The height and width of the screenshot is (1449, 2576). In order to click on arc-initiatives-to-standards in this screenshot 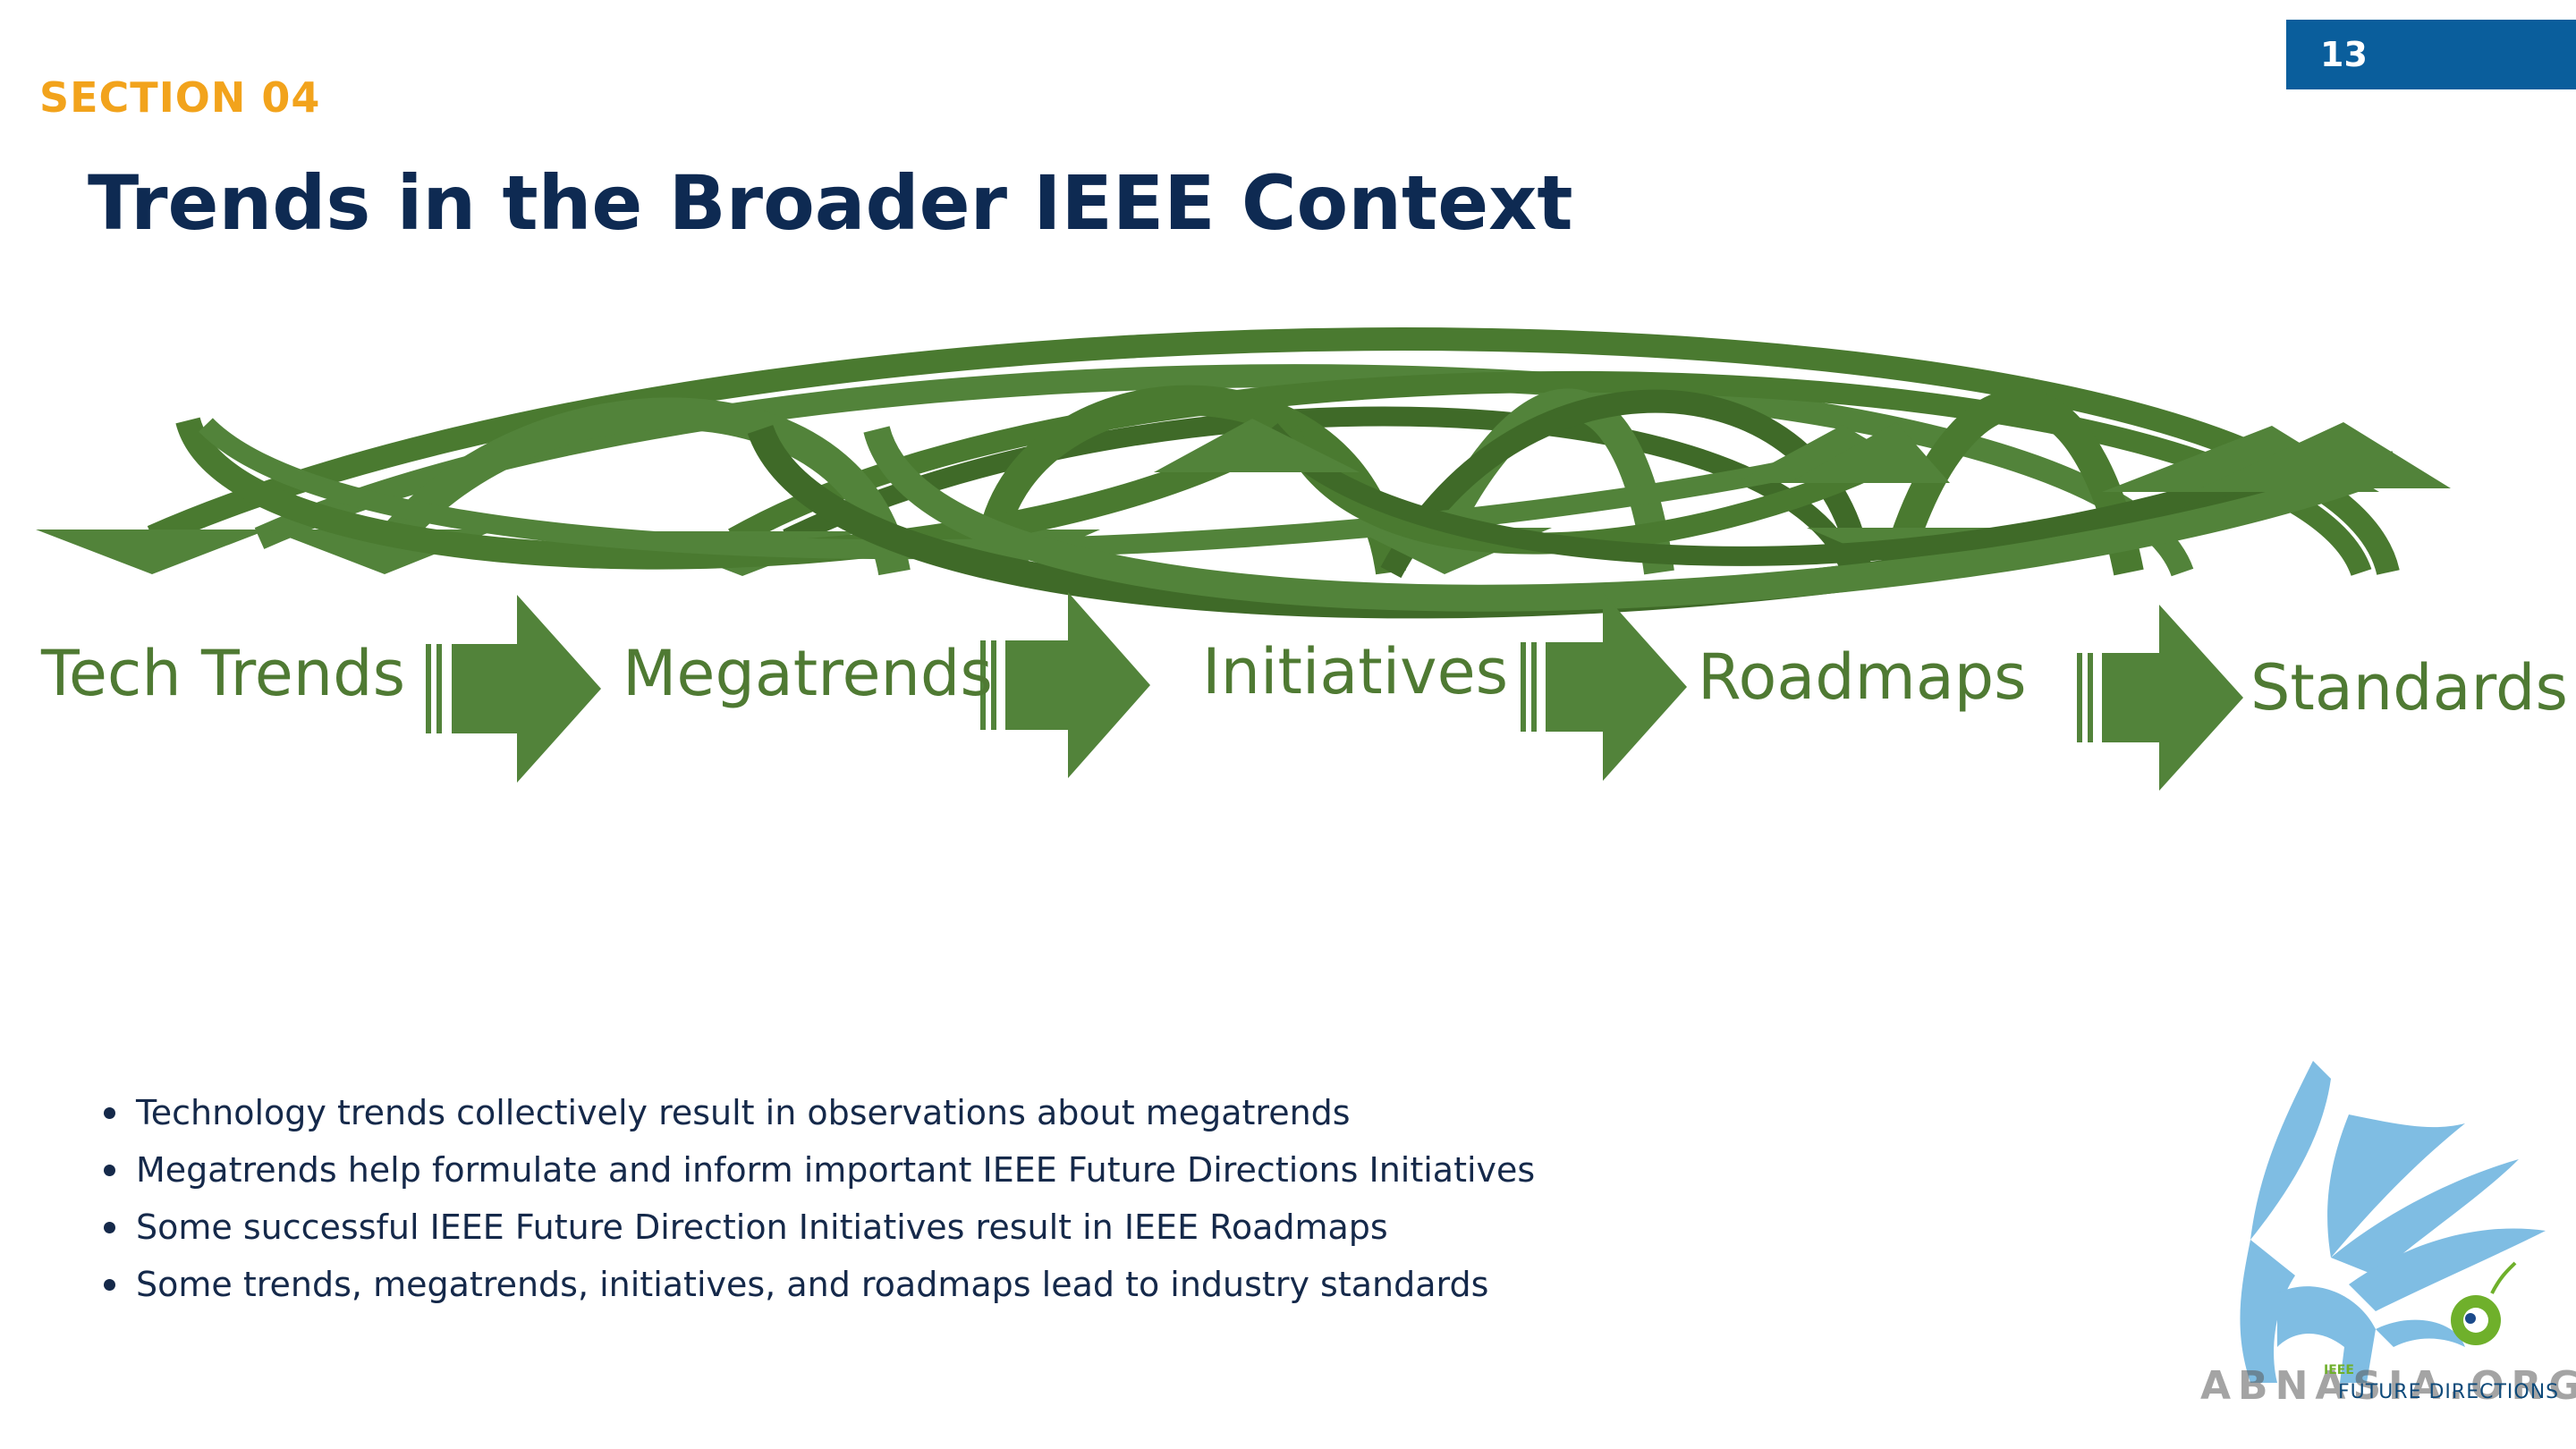, I will do `click(1777, 494)`.